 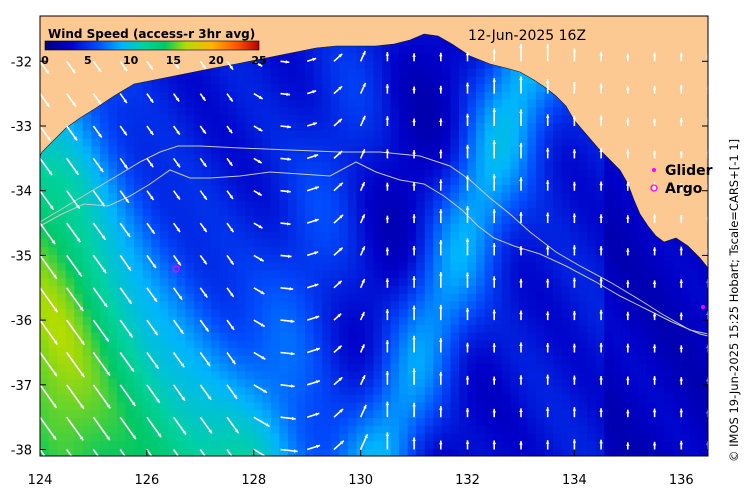 I want to click on y-tick-label: -35, so click(x=21, y=256).